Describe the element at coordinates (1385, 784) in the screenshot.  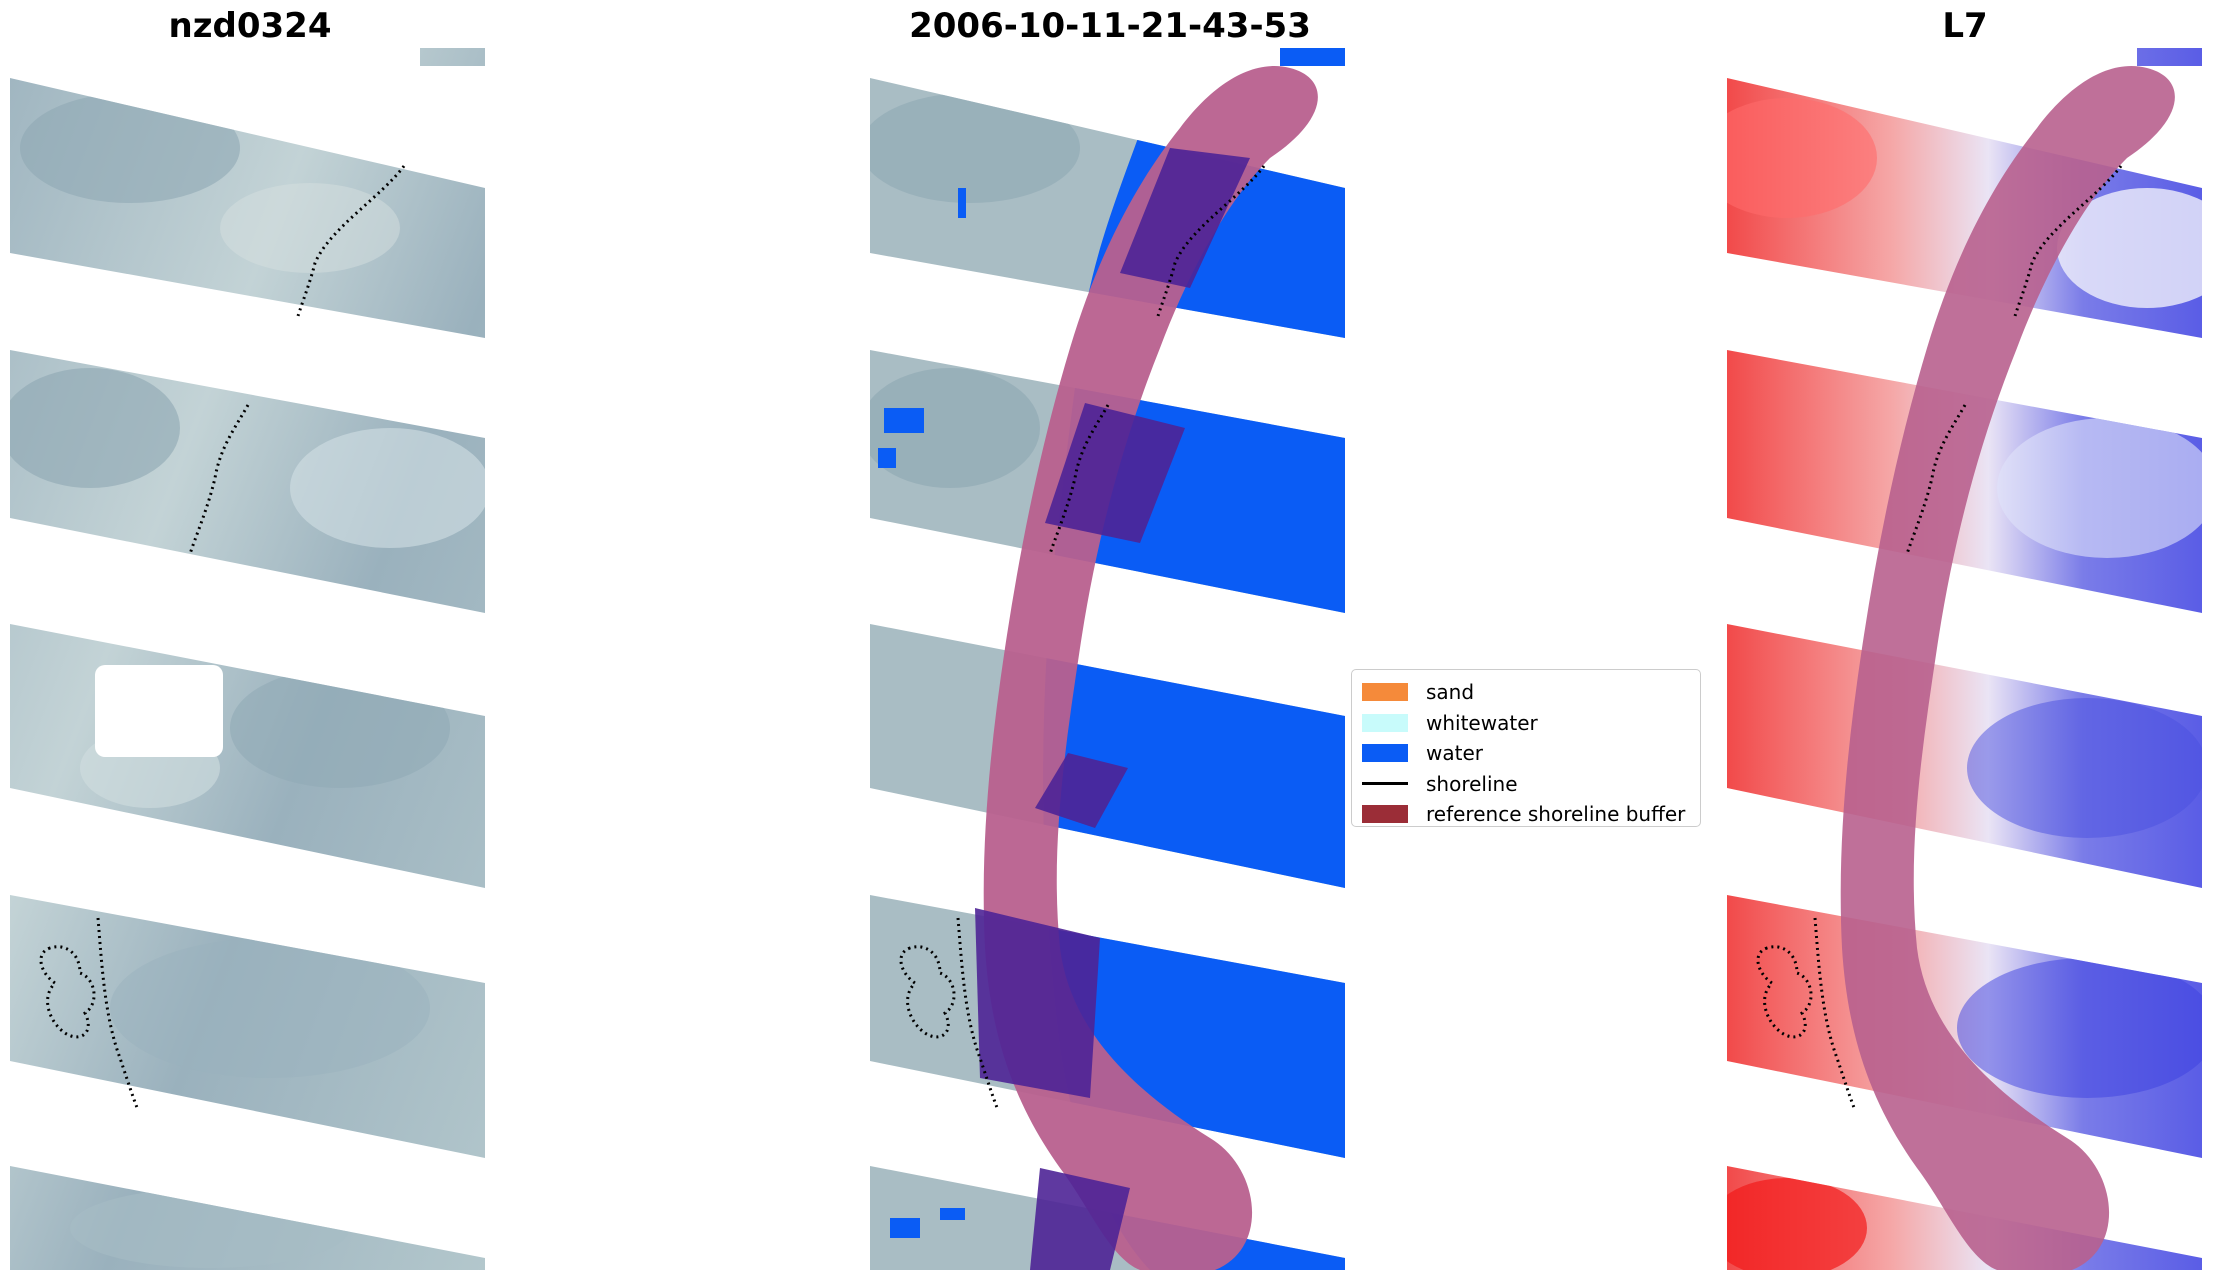
I see `legend-line-shoreline` at that location.